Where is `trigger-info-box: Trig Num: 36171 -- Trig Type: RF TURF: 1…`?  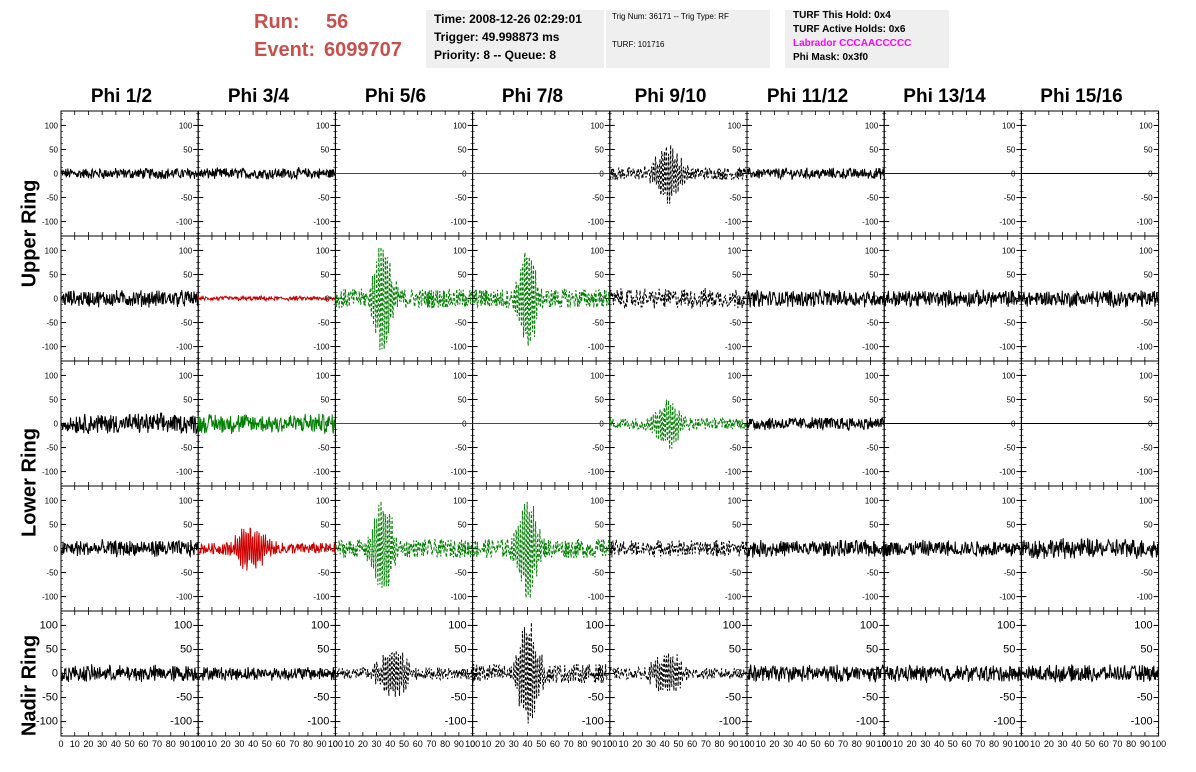
trigger-info-box: Trig Num: 36171 -- Trig Type: RF TURF: 1… is located at coordinates (688, 39).